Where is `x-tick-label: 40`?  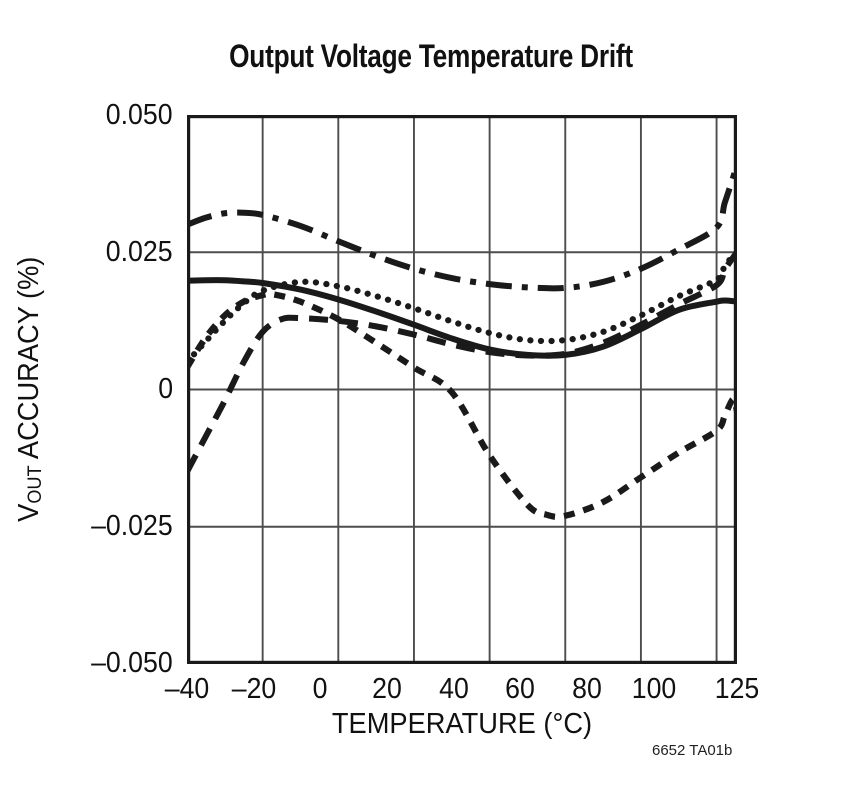
x-tick-label: 40 is located at coordinates (454, 689).